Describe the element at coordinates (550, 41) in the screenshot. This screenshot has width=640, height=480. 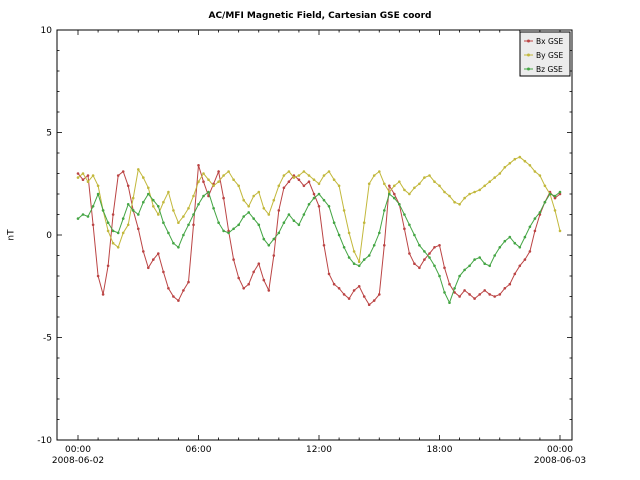
I see `legend-label: Bx GSE` at that location.